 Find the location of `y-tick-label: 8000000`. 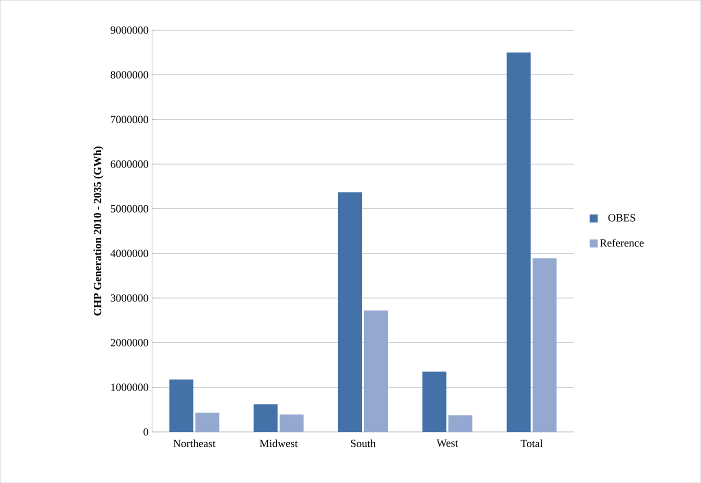

y-tick-label: 8000000 is located at coordinates (129, 74).